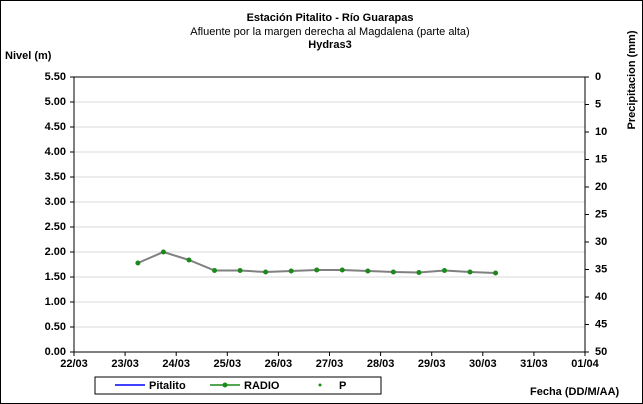  What do you see at coordinates (55, 277) in the screenshot?
I see `y-tick-label: 1.50` at bounding box center [55, 277].